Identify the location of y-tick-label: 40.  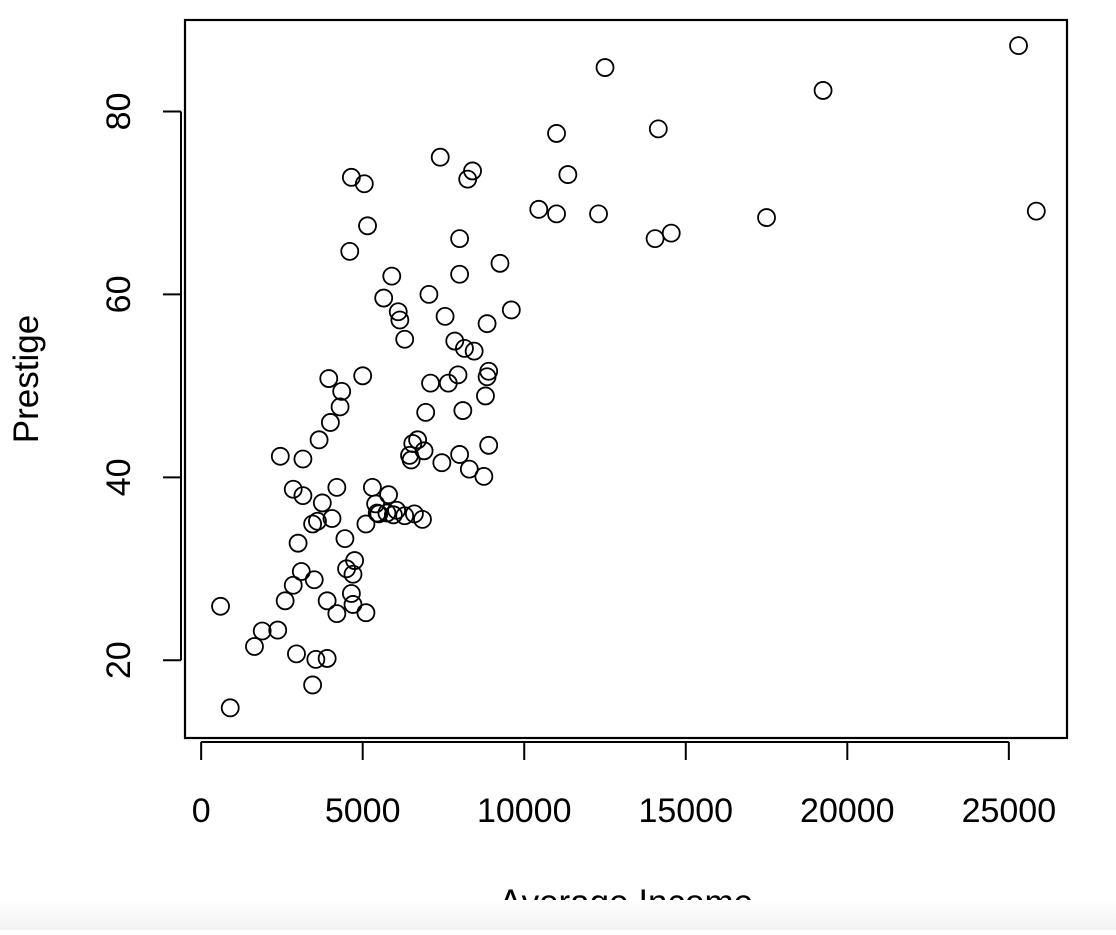
(119, 477).